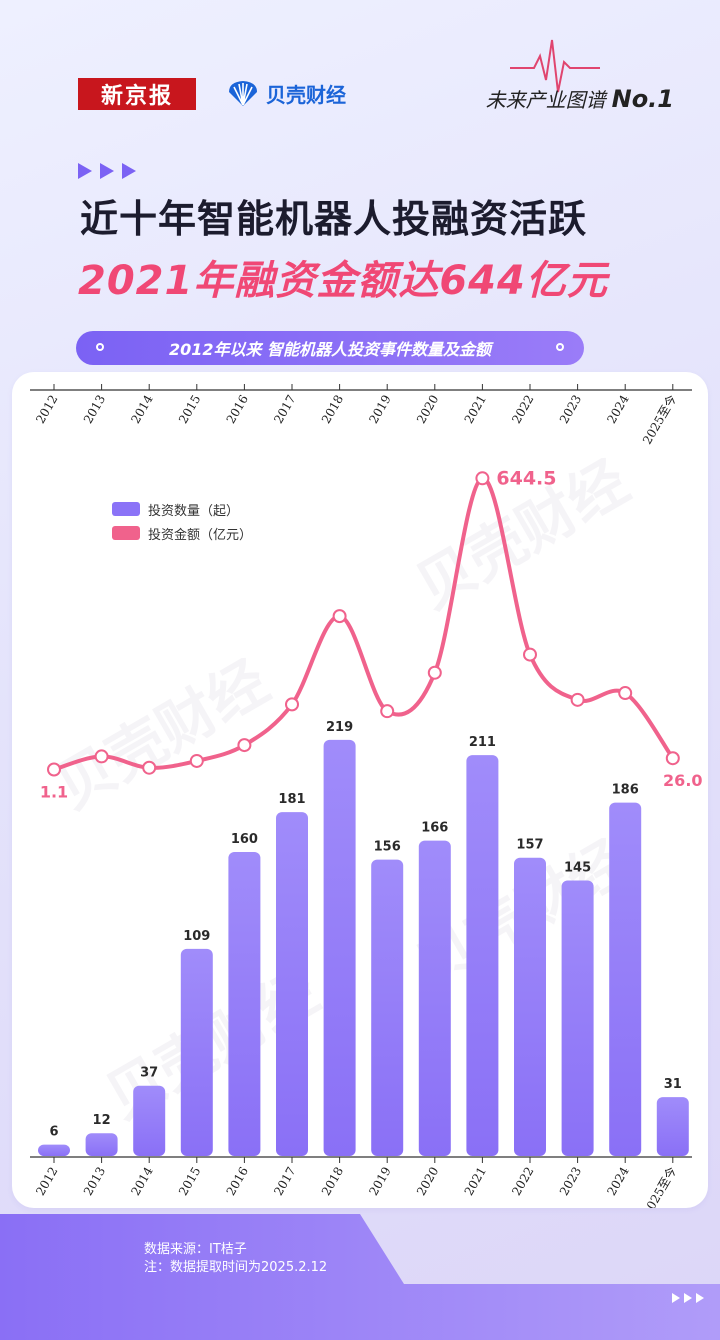  I want to click on shell-icon, so click(243, 93).